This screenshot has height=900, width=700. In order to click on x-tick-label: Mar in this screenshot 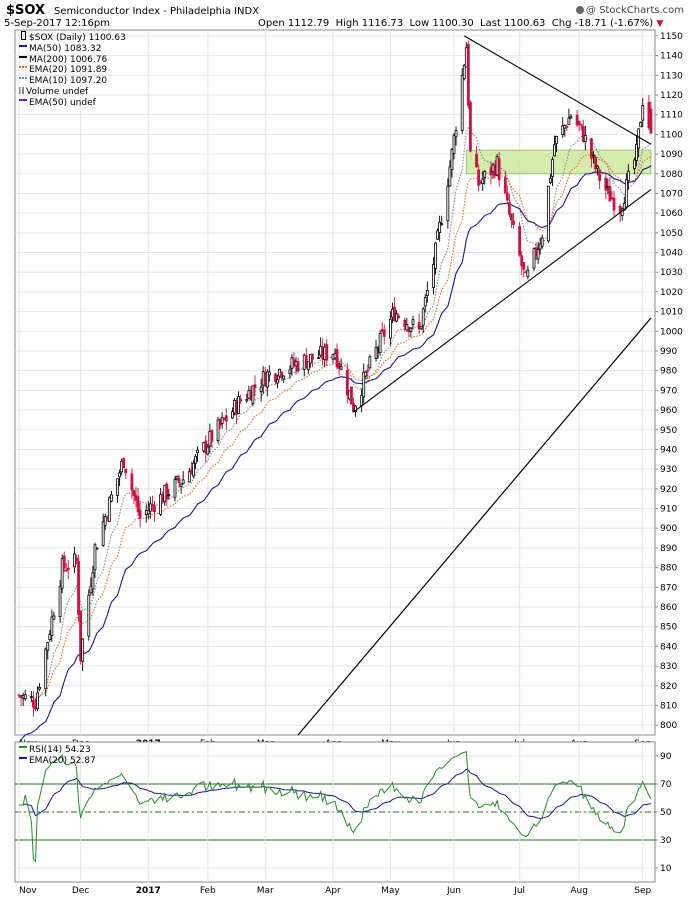, I will do `click(265, 891)`.